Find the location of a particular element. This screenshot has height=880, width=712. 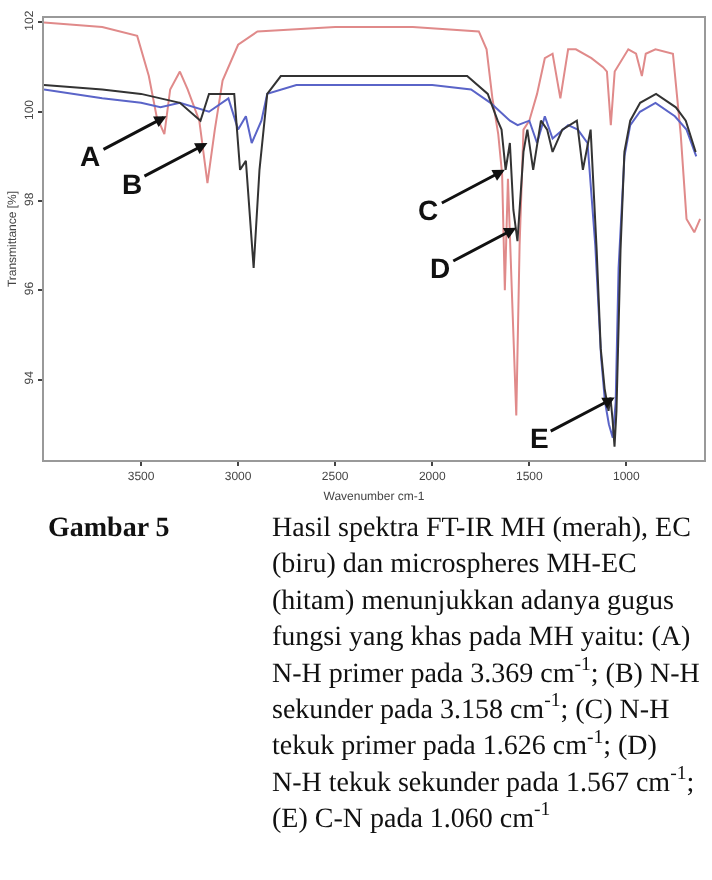

annotation: E is located at coordinates (539, 438).